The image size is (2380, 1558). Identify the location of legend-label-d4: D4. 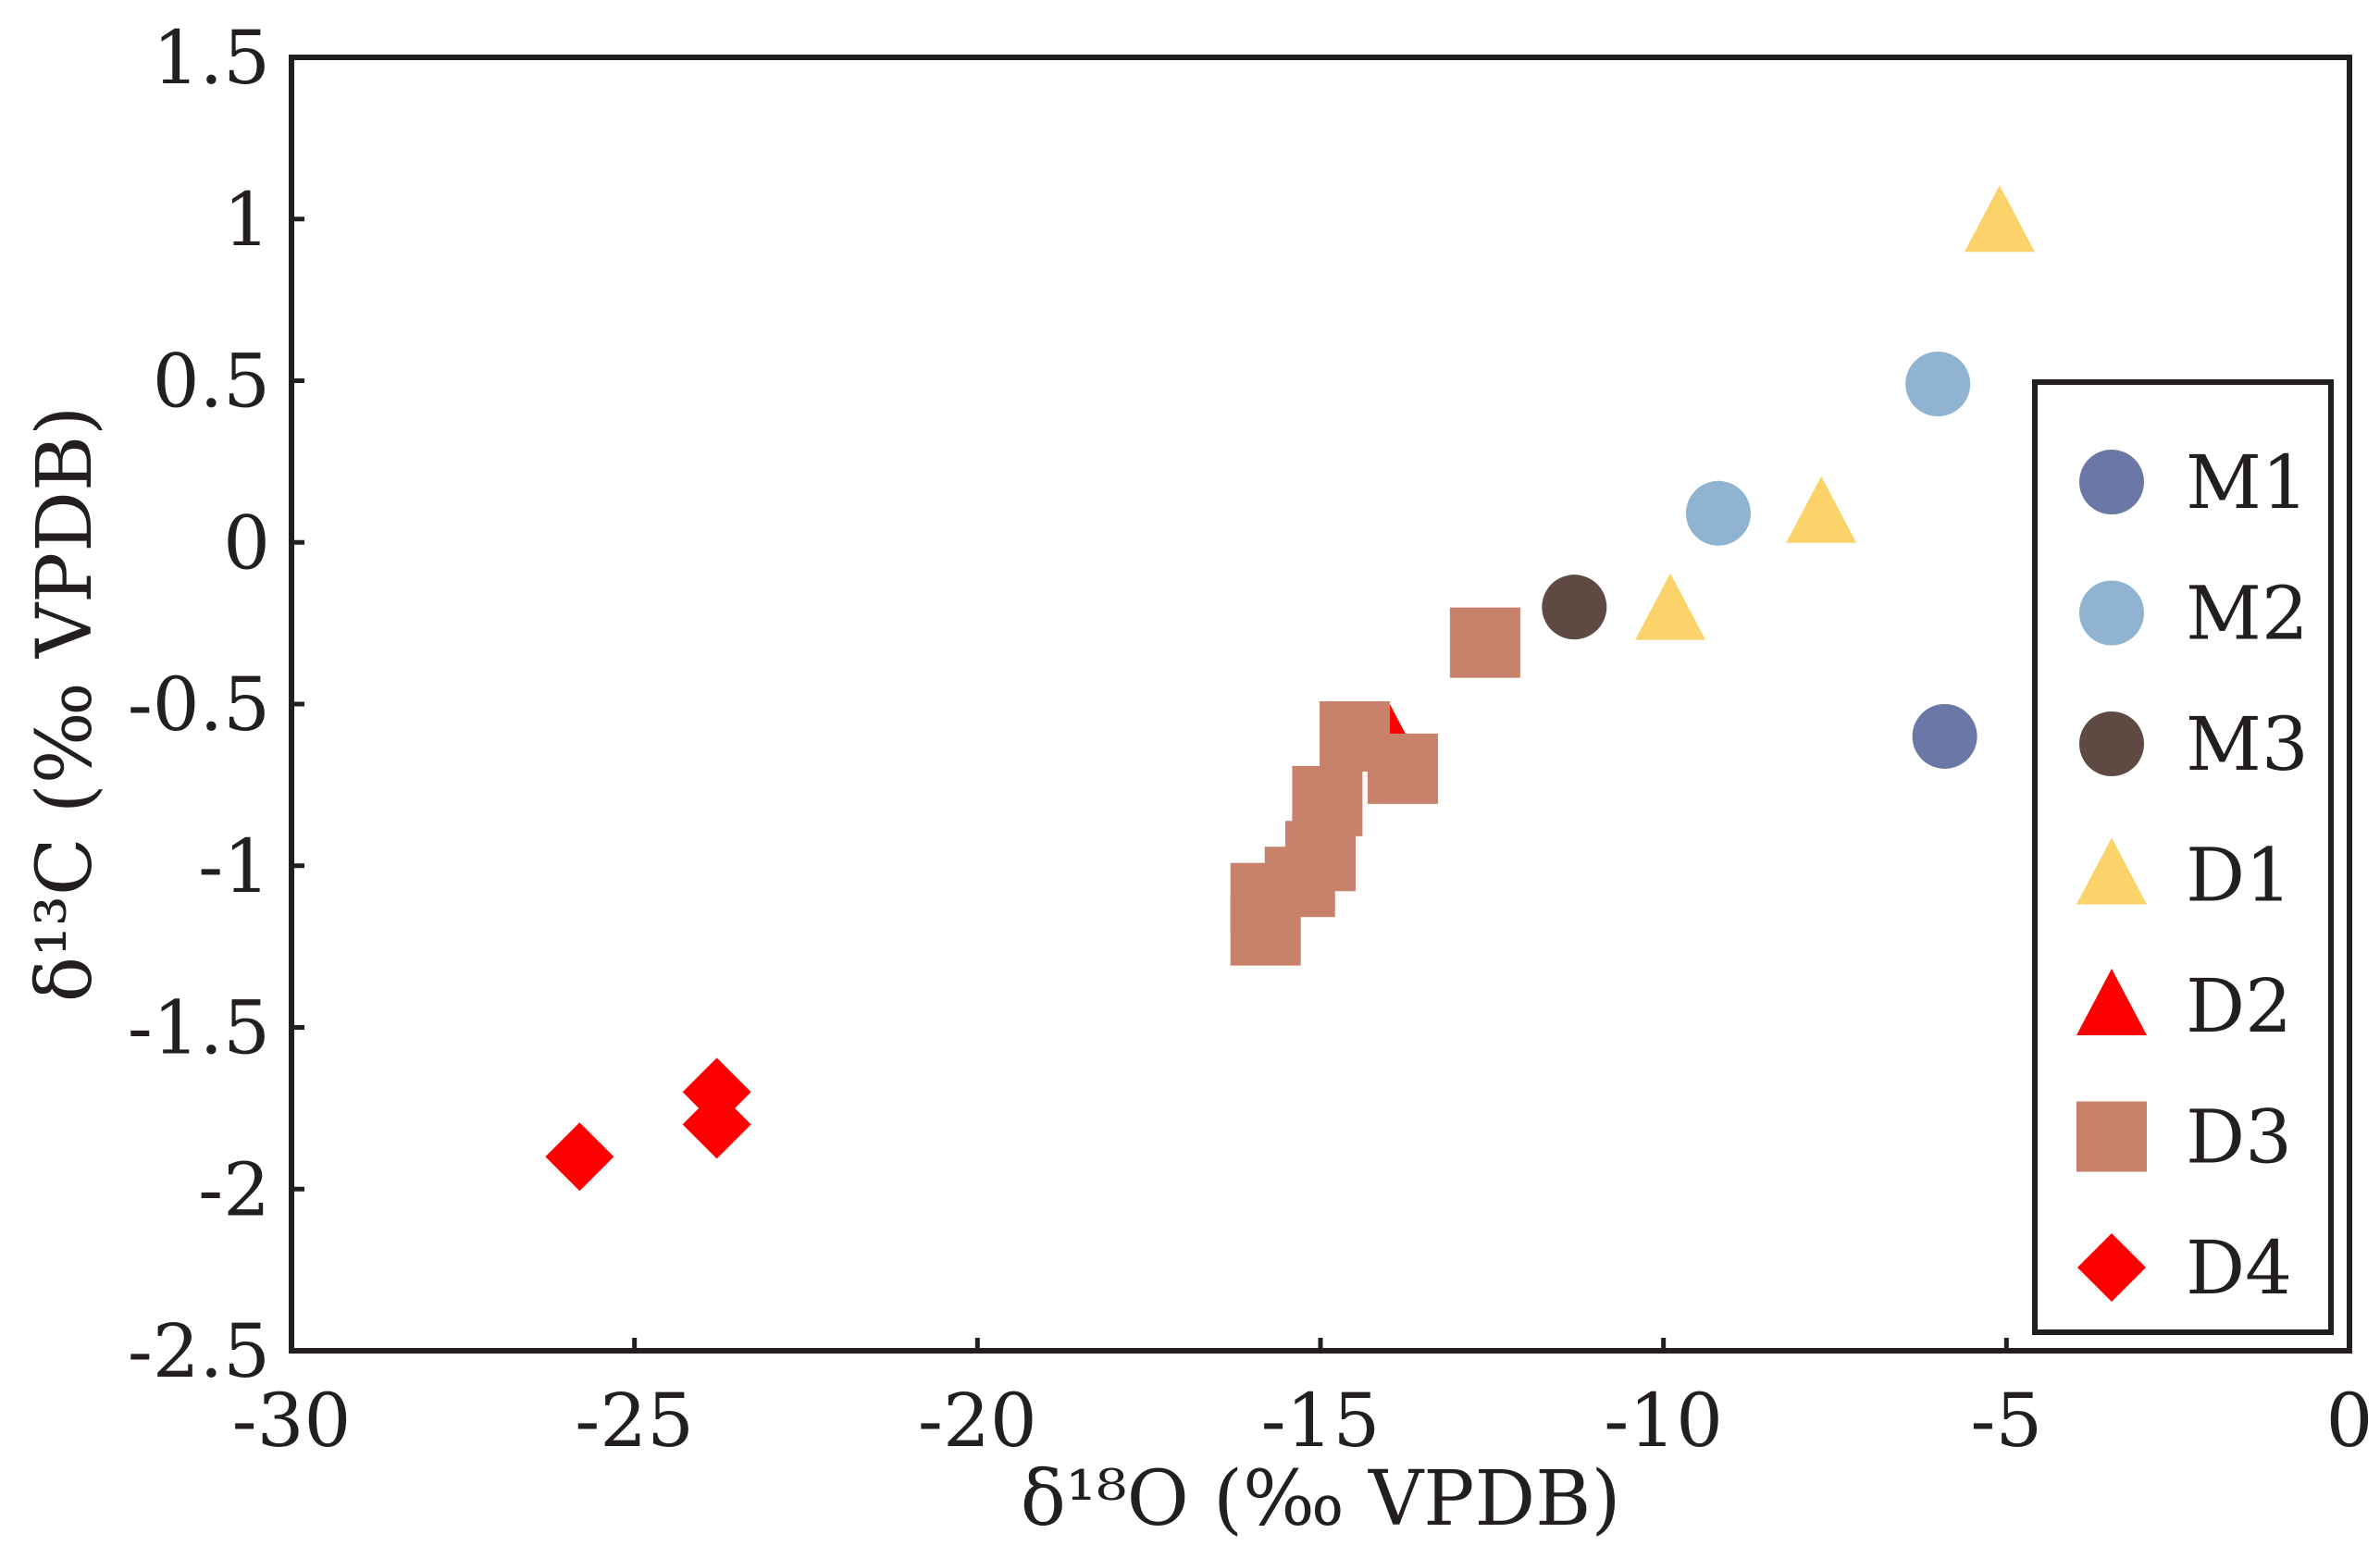
(2239, 1268).